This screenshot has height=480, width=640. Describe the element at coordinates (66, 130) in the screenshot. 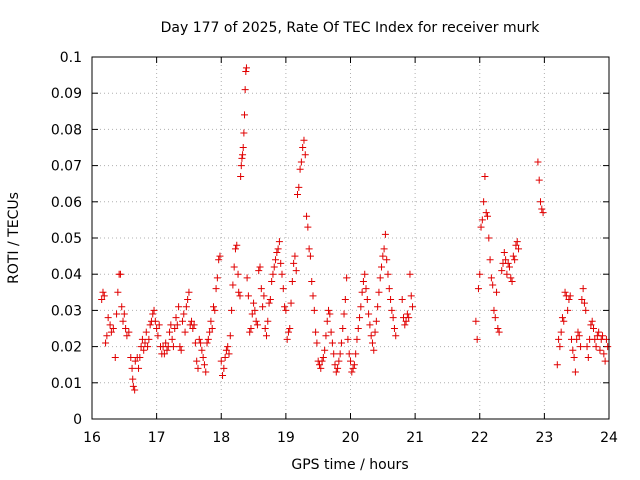

I see `y-tick-label: 0.08` at that location.